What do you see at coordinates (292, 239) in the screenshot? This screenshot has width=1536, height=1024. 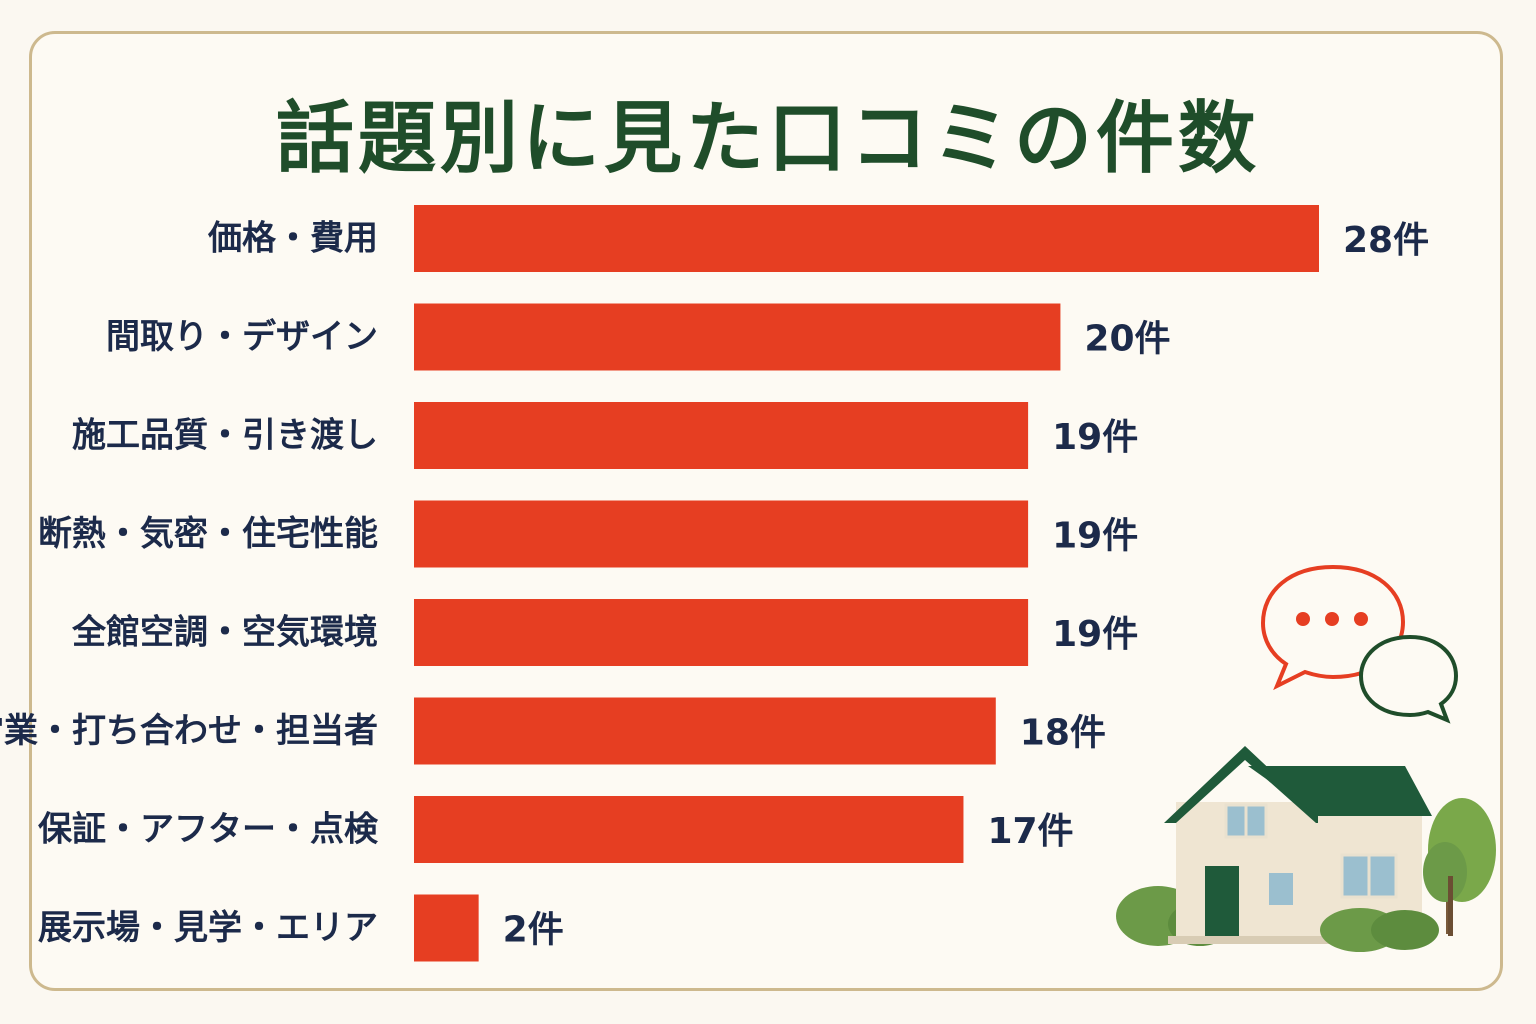 I see `category-label: 価格・費用` at bounding box center [292, 239].